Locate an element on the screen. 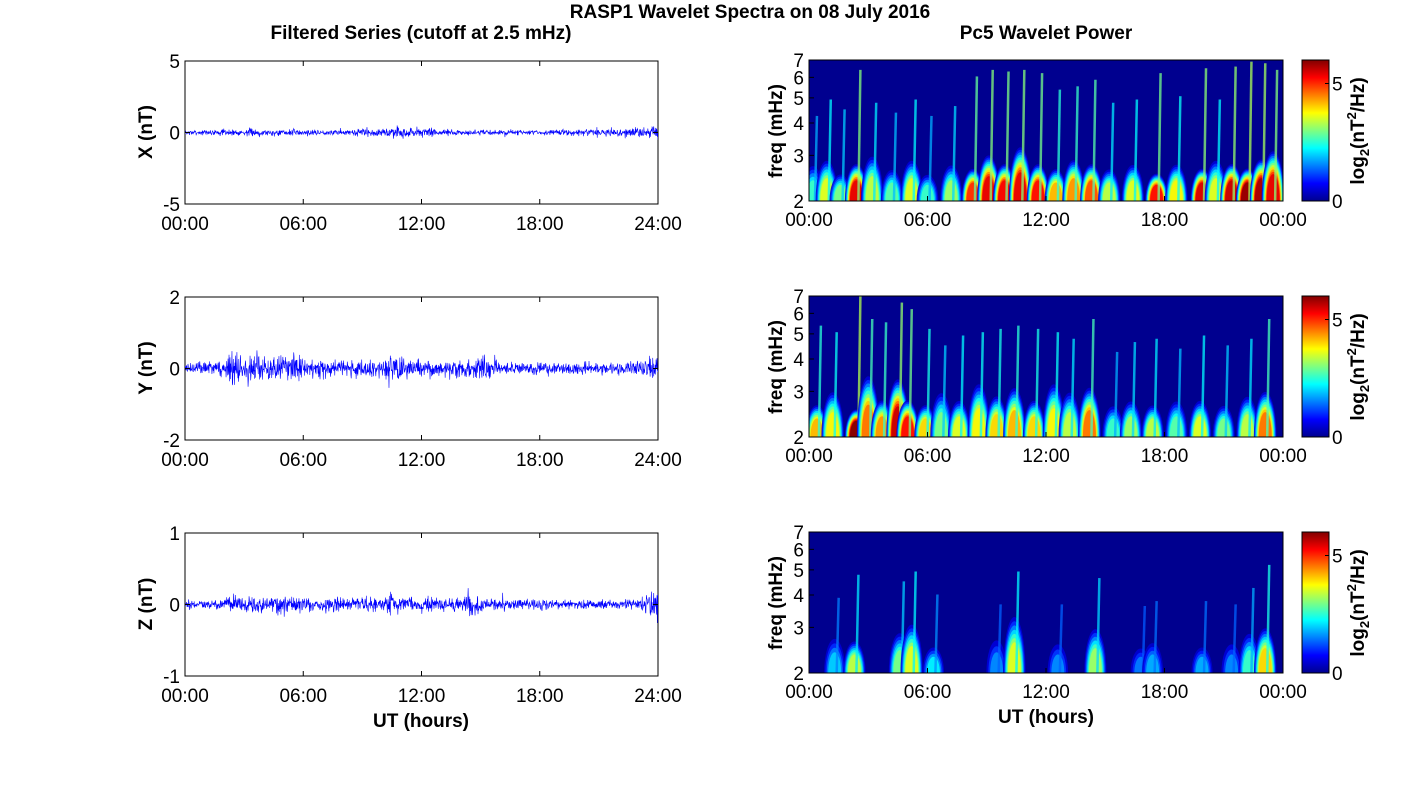 Image resolution: width=1418 pixels, height=788 pixels. x-colorbar-ticks: 05 is located at coordinates (1334, 144).